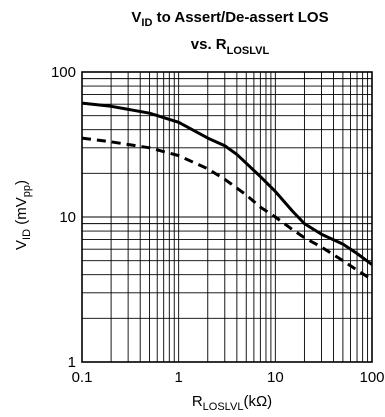  Describe the element at coordinates (67, 217) in the screenshot. I see `y-tick-label: 10` at that location.